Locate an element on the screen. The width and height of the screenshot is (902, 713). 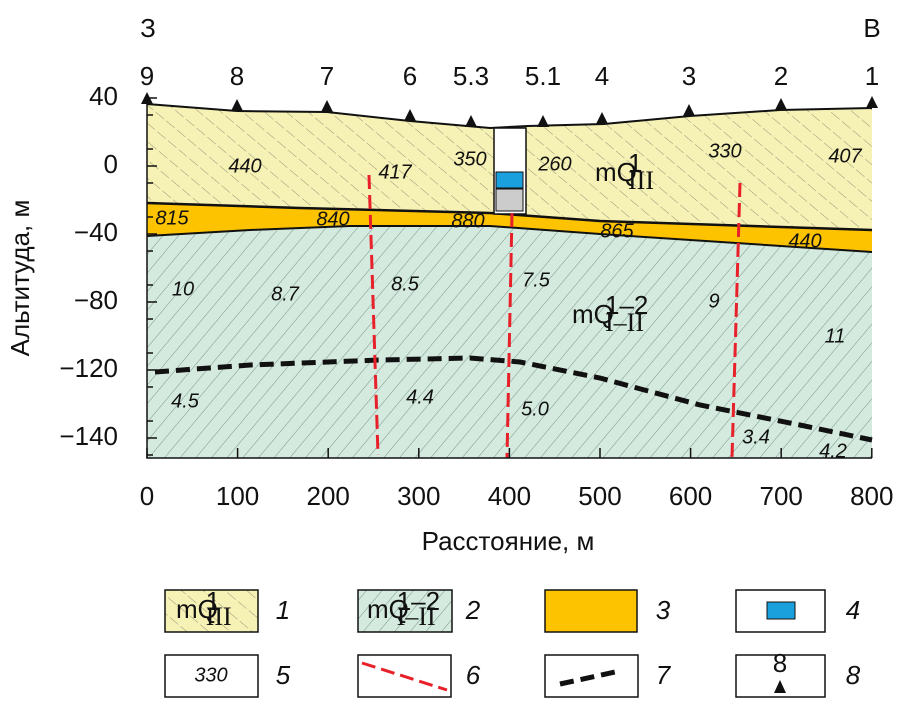
aquitard-line is located at coordinates (513, 399).